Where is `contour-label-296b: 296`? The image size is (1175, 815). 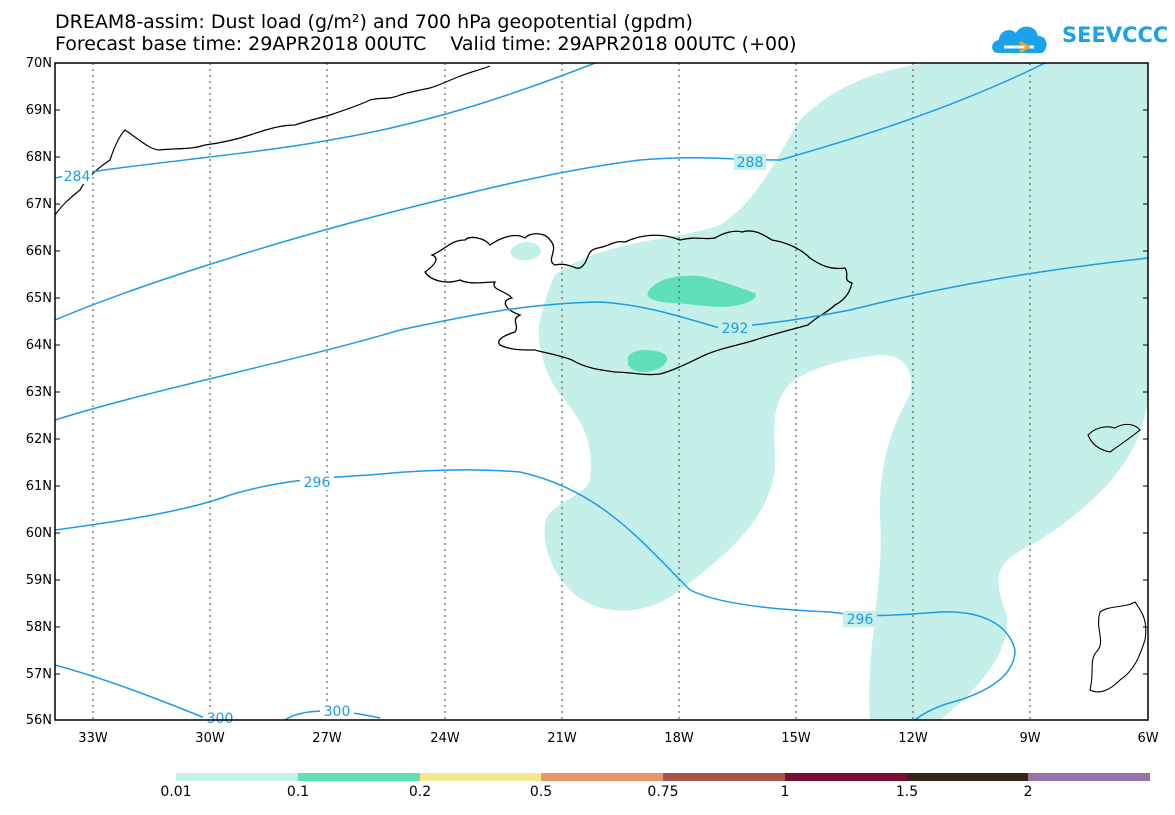 contour-label-296b: 296 is located at coordinates (860, 620).